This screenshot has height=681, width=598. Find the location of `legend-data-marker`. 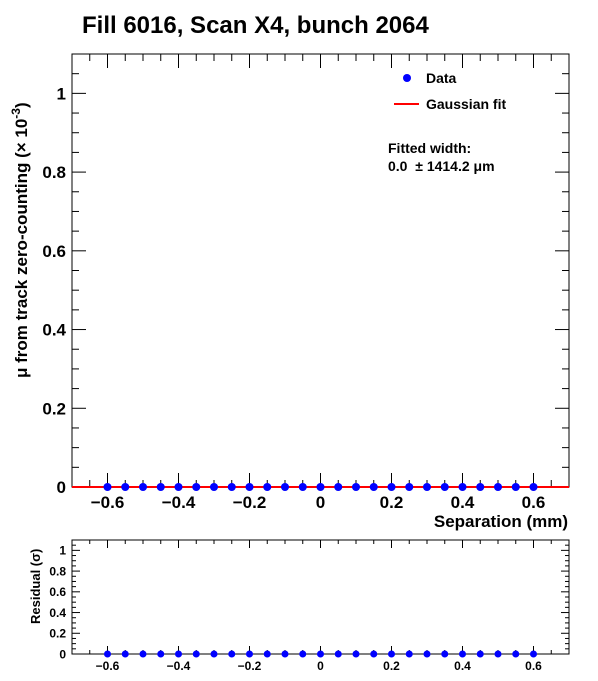

legend-data-marker is located at coordinates (407, 78).